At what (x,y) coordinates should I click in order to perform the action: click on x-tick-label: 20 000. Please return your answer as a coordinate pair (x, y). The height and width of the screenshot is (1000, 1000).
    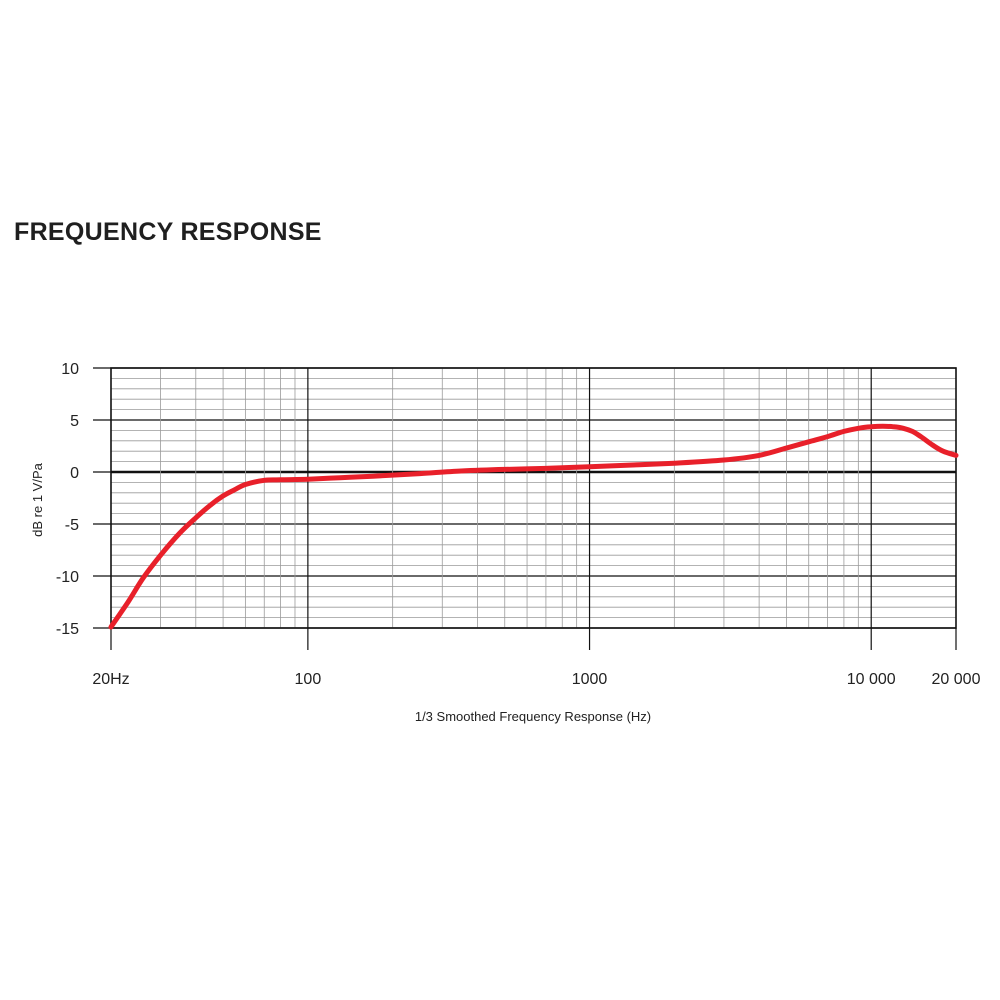
    Looking at the image, I should click on (956, 679).